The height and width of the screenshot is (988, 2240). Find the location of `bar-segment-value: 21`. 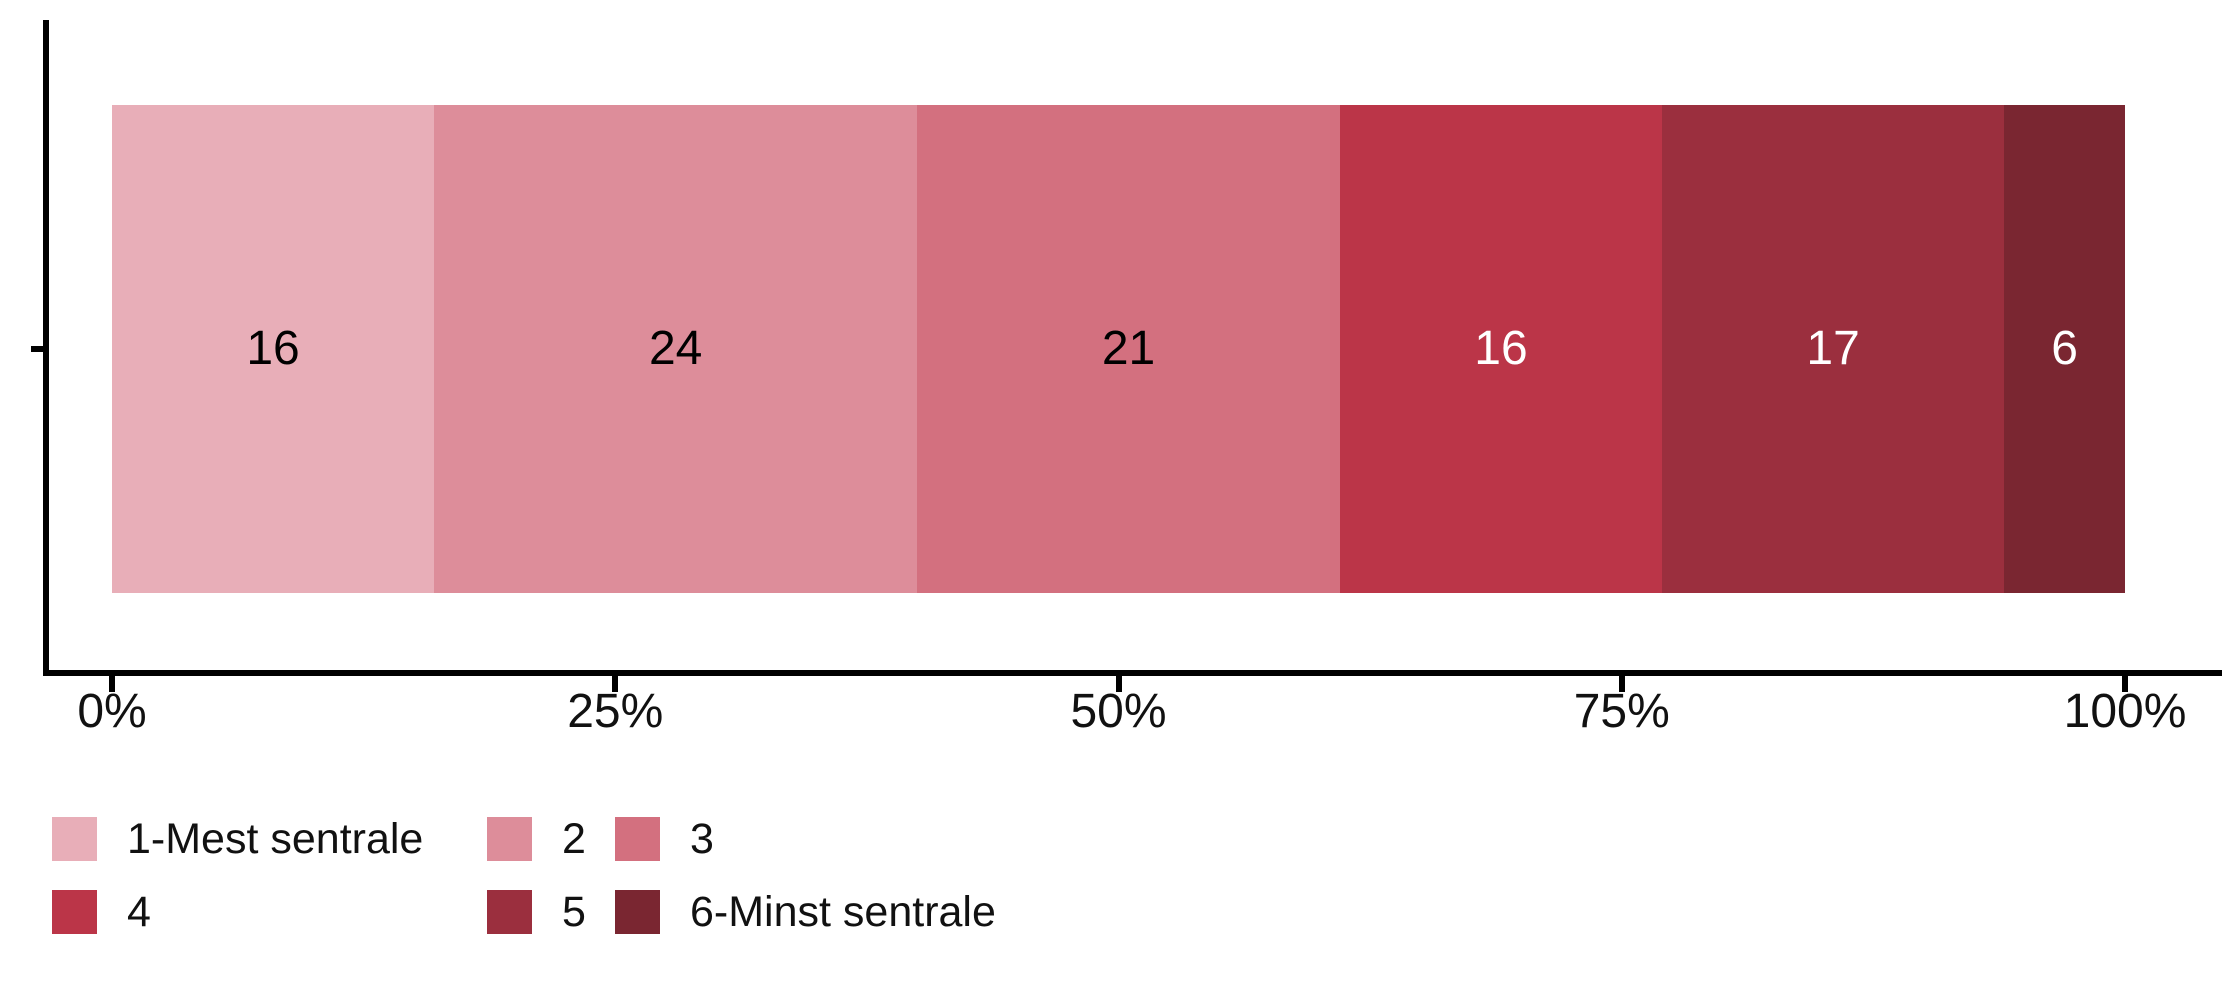

bar-segment-value: 21 is located at coordinates (1128, 348).